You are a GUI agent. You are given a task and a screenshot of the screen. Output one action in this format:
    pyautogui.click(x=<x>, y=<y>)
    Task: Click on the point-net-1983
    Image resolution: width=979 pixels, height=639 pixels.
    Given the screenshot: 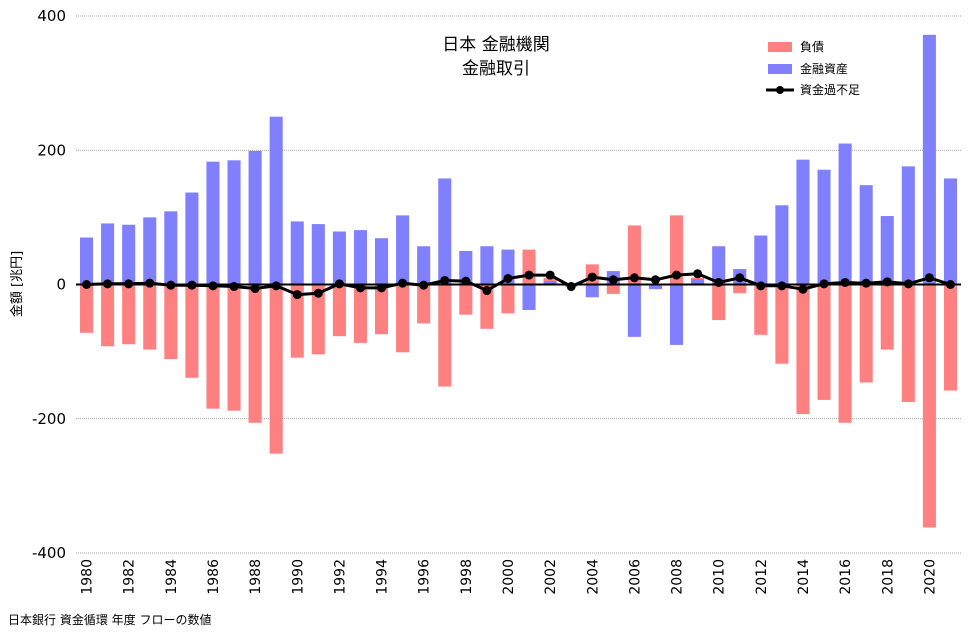 What is the action you would take?
    pyautogui.click(x=150, y=283)
    